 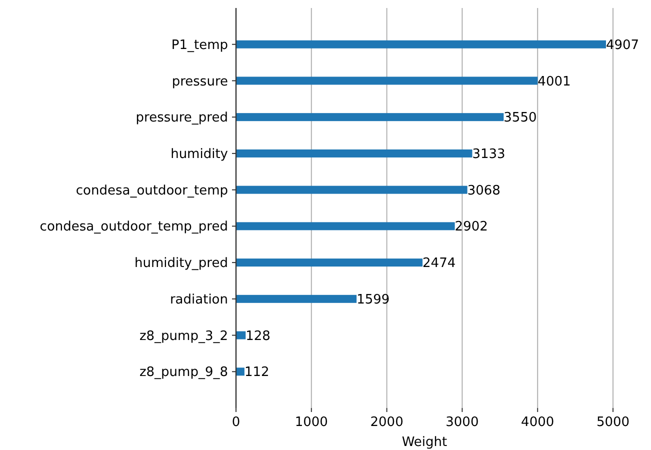 I want to click on y-tick-label: radiation, so click(x=199, y=300).